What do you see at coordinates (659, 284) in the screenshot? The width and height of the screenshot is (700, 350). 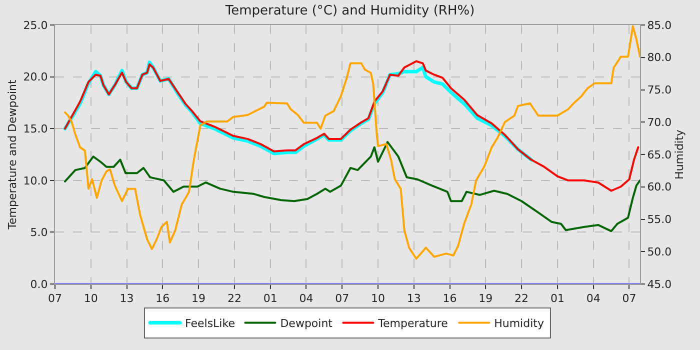 I see `y2-tick-label: 45.0` at bounding box center [659, 284].